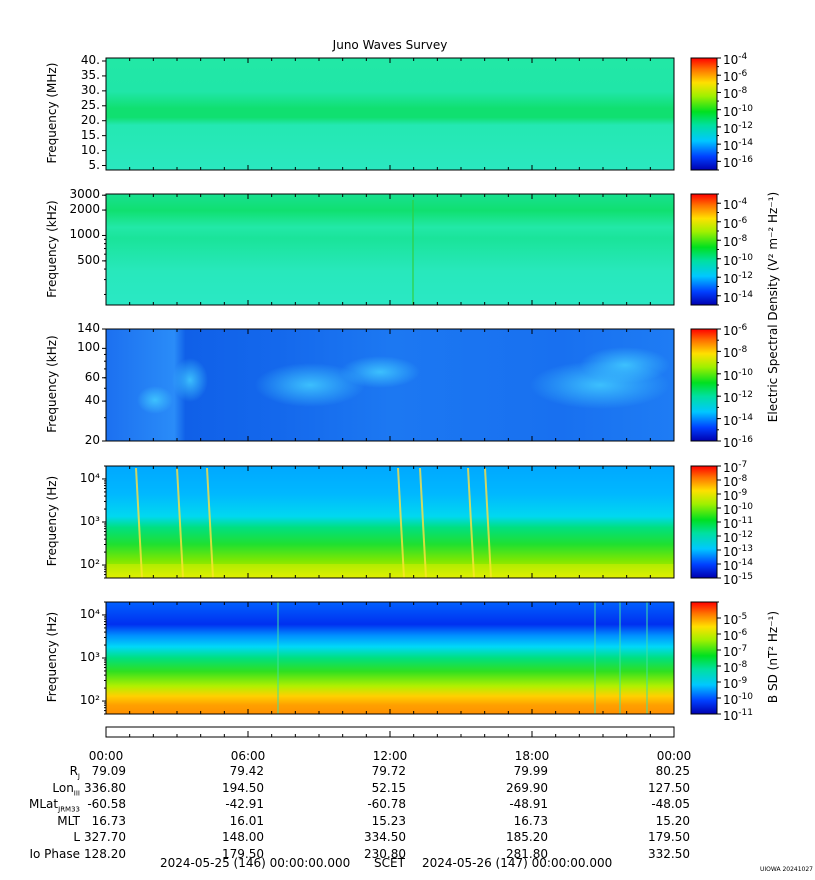 The image size is (815, 880). Describe the element at coordinates (390, 45) in the screenshot. I see `chart-title: Juno Waves Survey` at that location.